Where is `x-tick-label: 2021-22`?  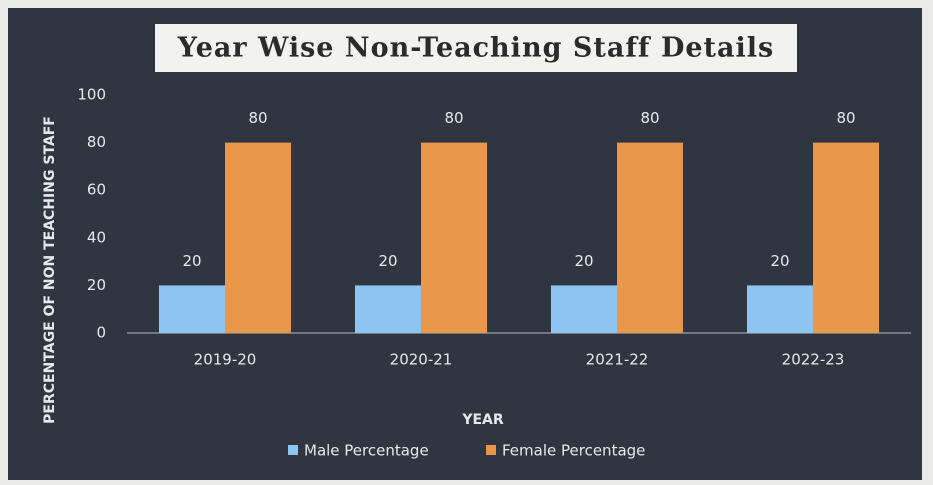
x-tick-label: 2021-22 is located at coordinates (617, 360).